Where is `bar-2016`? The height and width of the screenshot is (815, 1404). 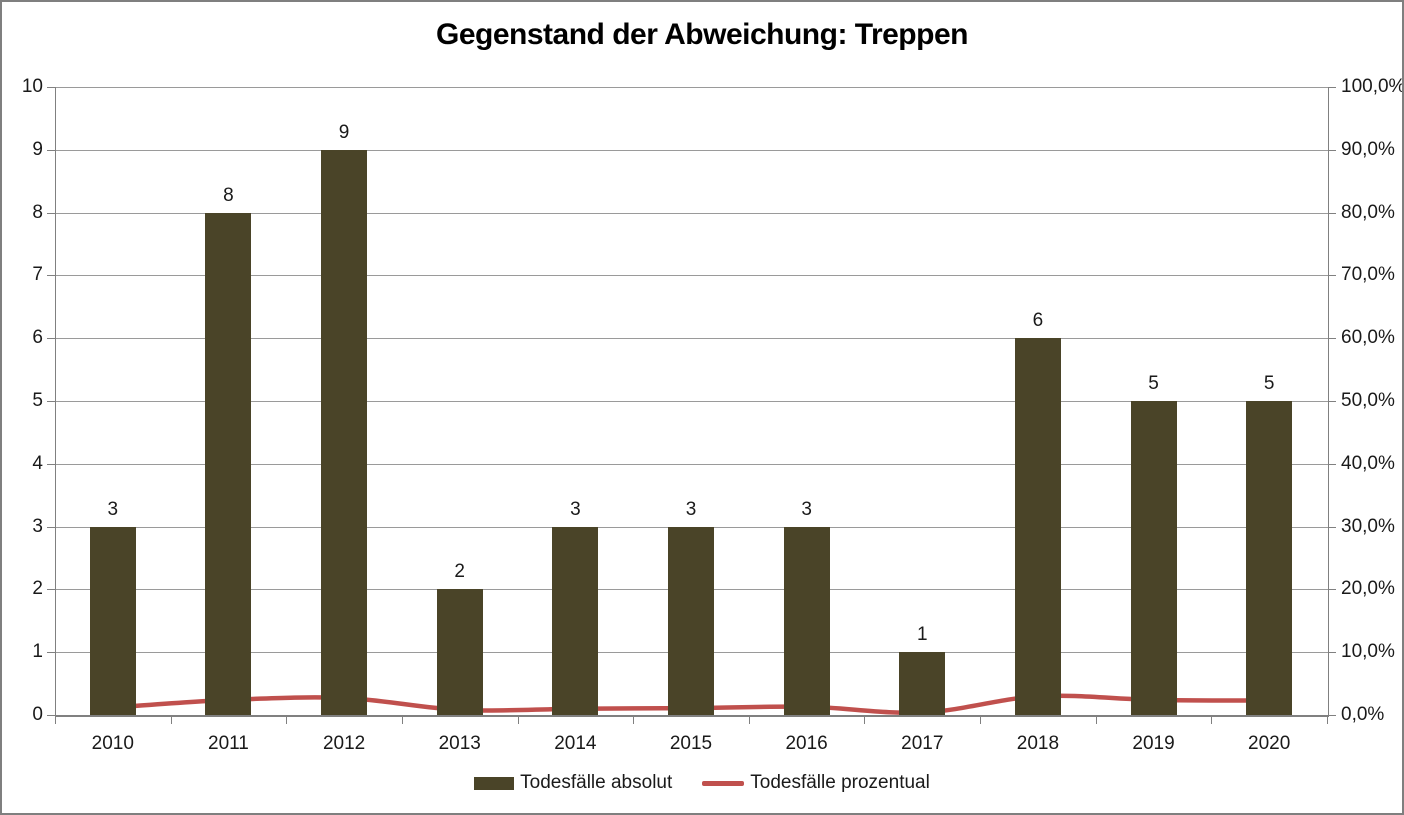 bar-2016 is located at coordinates (806, 620).